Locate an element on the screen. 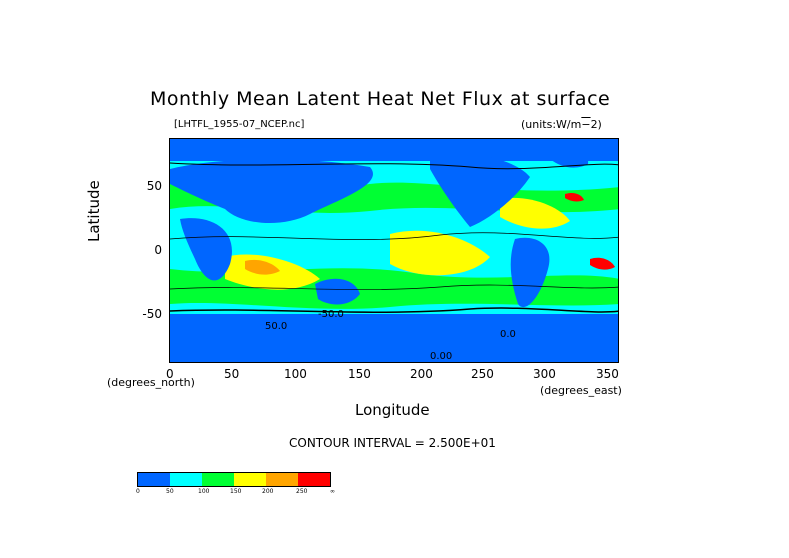 The height and width of the screenshot is (558, 789). contour-label: 0.0 is located at coordinates (508, 334).